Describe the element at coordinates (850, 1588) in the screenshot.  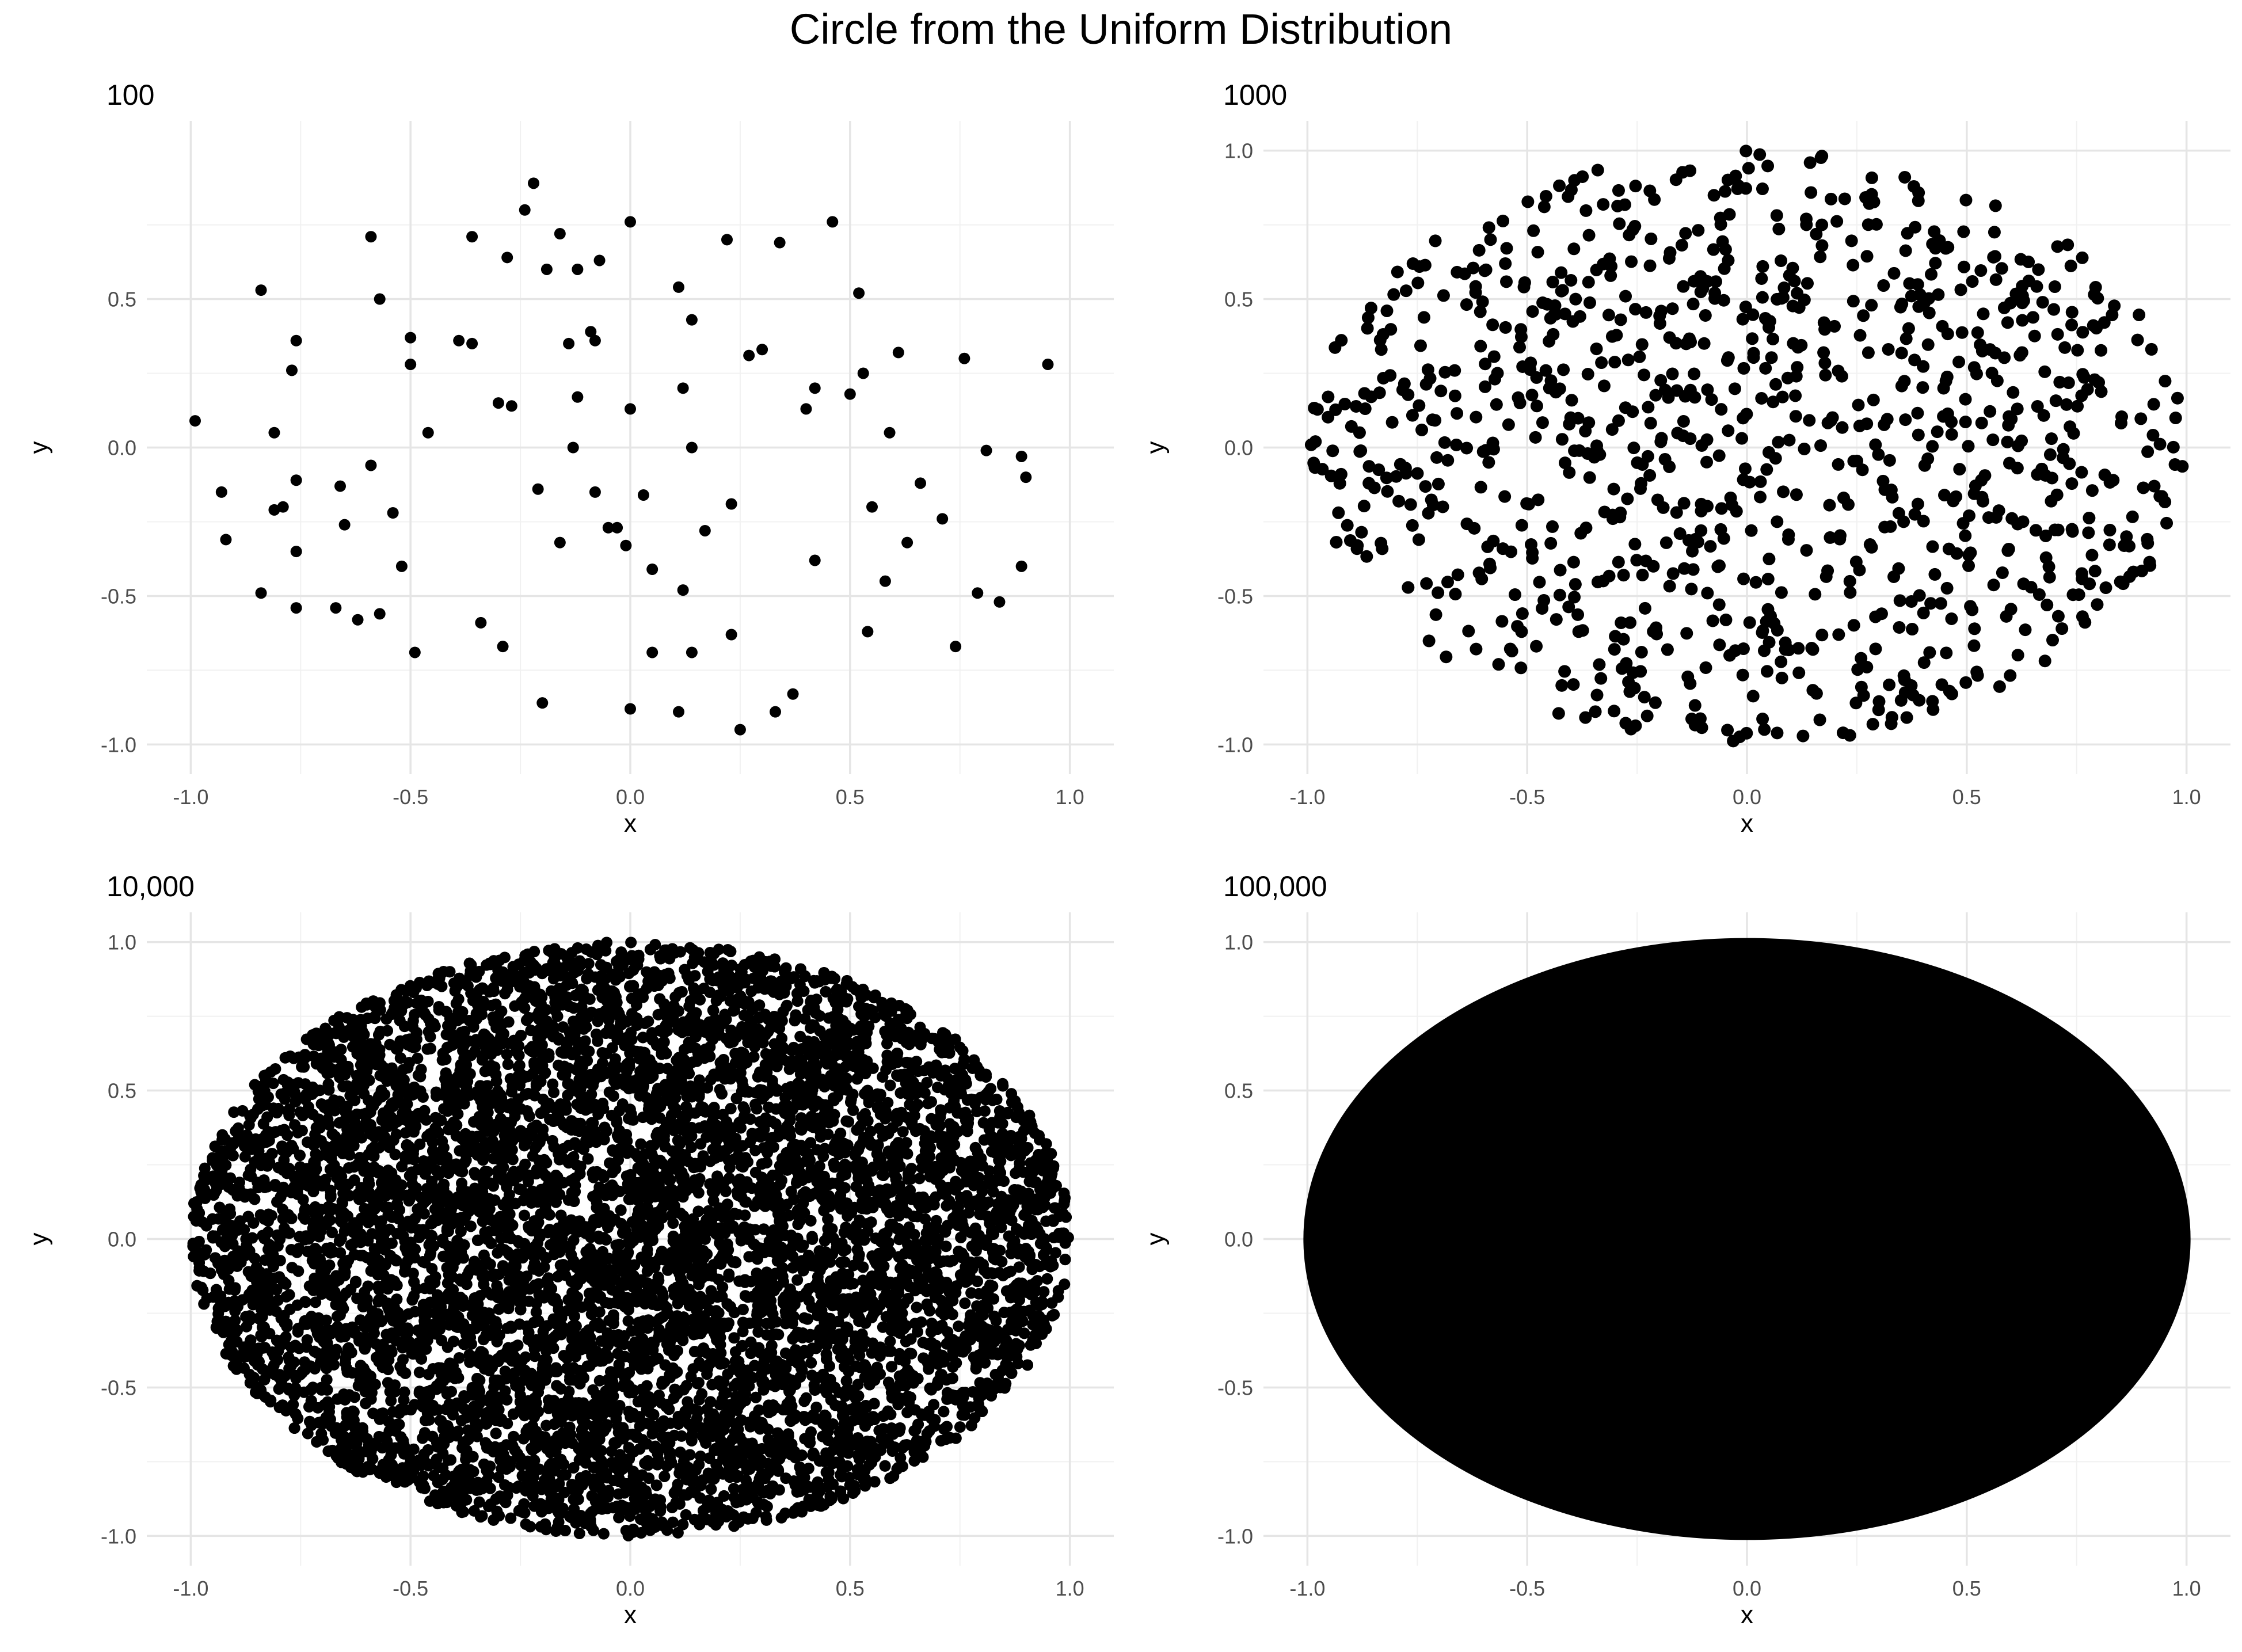
I see `x-tick-label: 0.5` at that location.